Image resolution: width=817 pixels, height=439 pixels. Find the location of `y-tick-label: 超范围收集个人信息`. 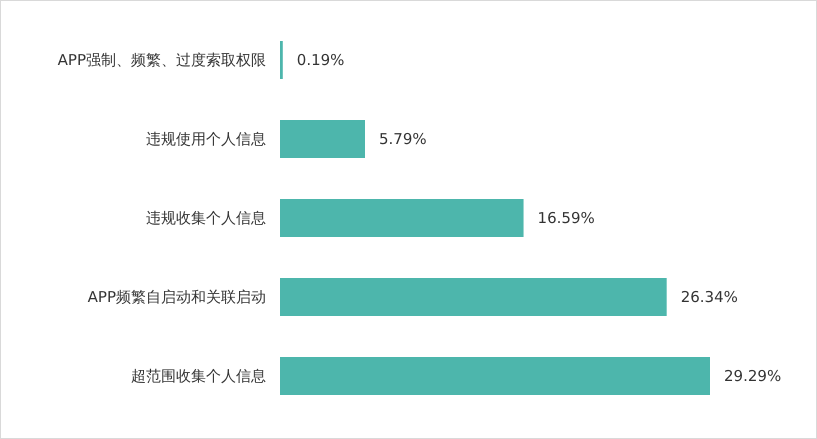

y-tick-label: 超范围收集个人信息 is located at coordinates (198, 376).